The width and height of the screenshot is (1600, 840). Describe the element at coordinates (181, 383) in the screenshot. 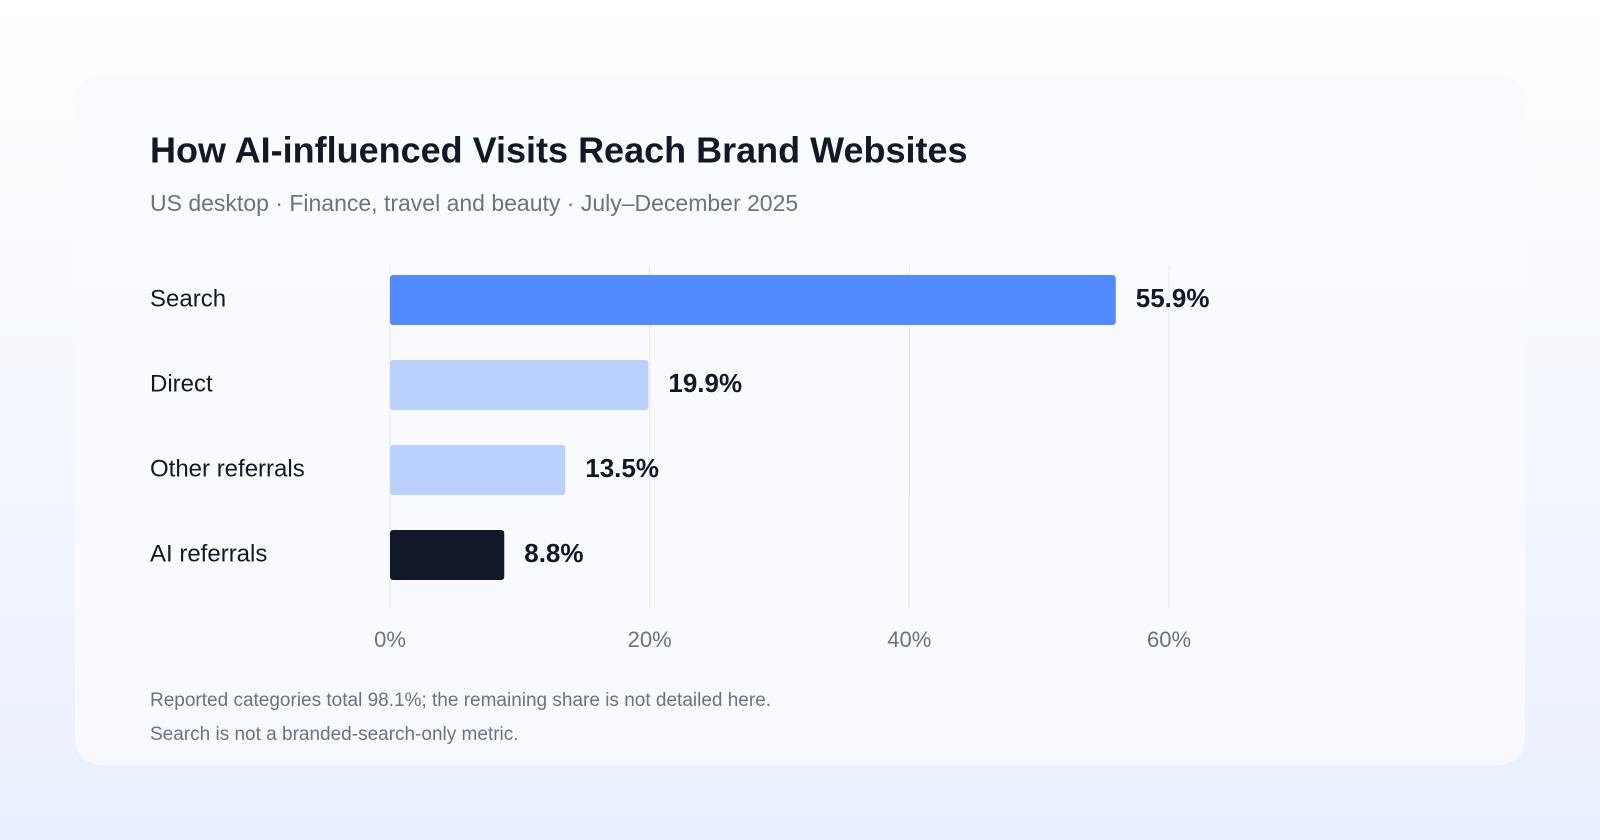

I see `y-tick-label: Direct` at that location.